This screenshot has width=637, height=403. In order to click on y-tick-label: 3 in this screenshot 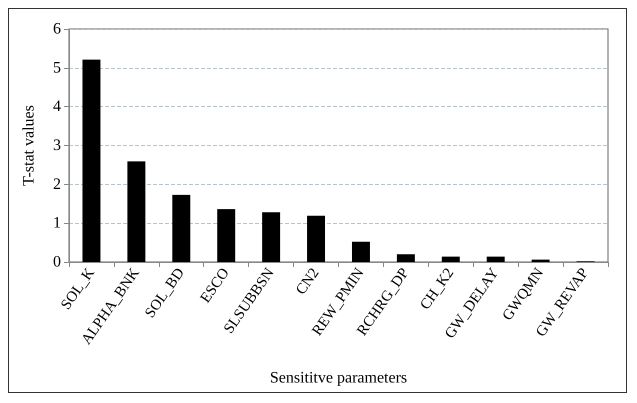, I will do `click(57, 145)`.